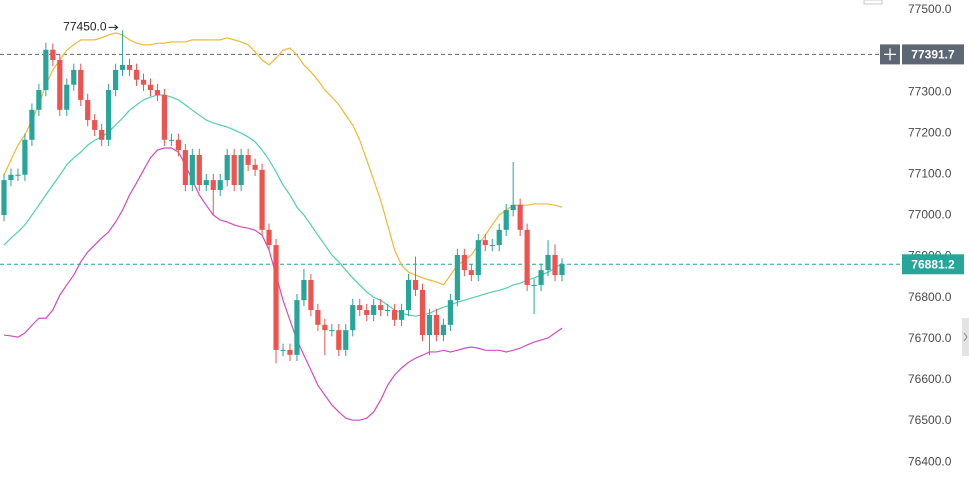 The height and width of the screenshot is (479, 969). I want to click on add-icon, so click(890, 54).